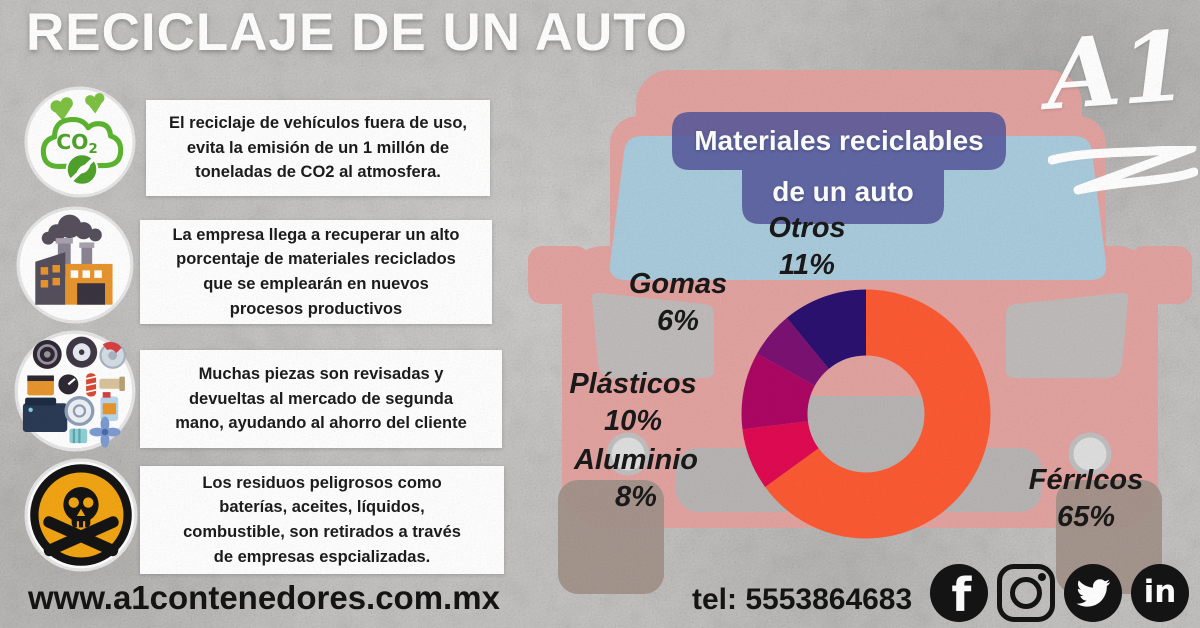  Describe the element at coordinates (1123, 170) in the screenshot. I see `a1-logo-swoosh` at that location.